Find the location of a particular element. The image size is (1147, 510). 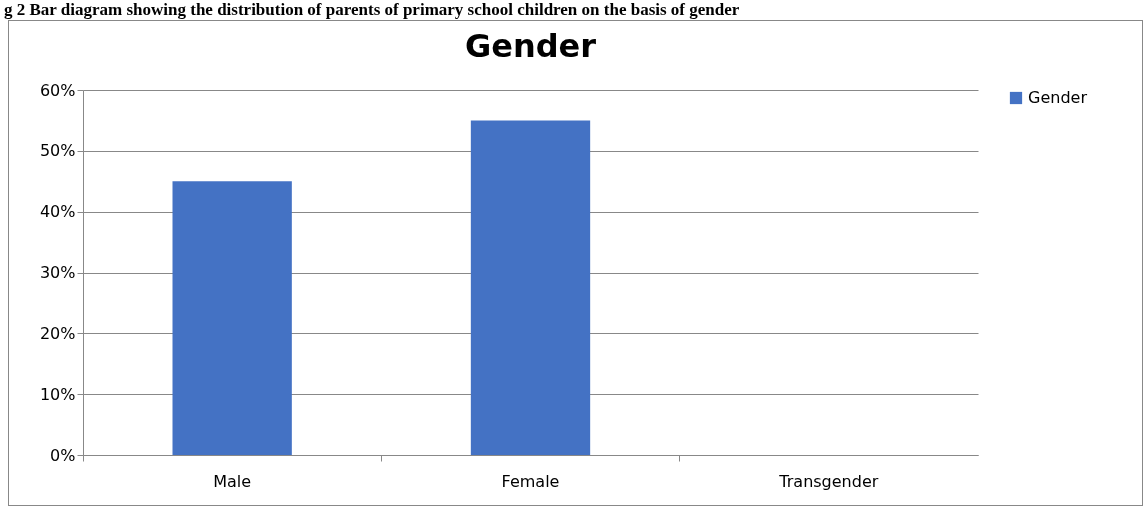

x-tick-label: Female is located at coordinates (530, 481).